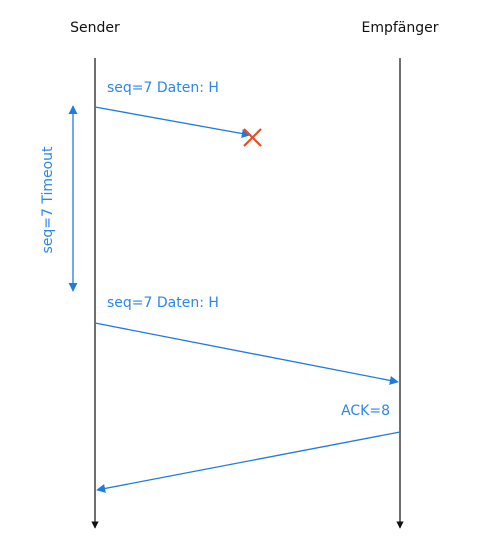 Image resolution: width=482 pixels, height=548 pixels. I want to click on participant-label: Sender, so click(95, 28).